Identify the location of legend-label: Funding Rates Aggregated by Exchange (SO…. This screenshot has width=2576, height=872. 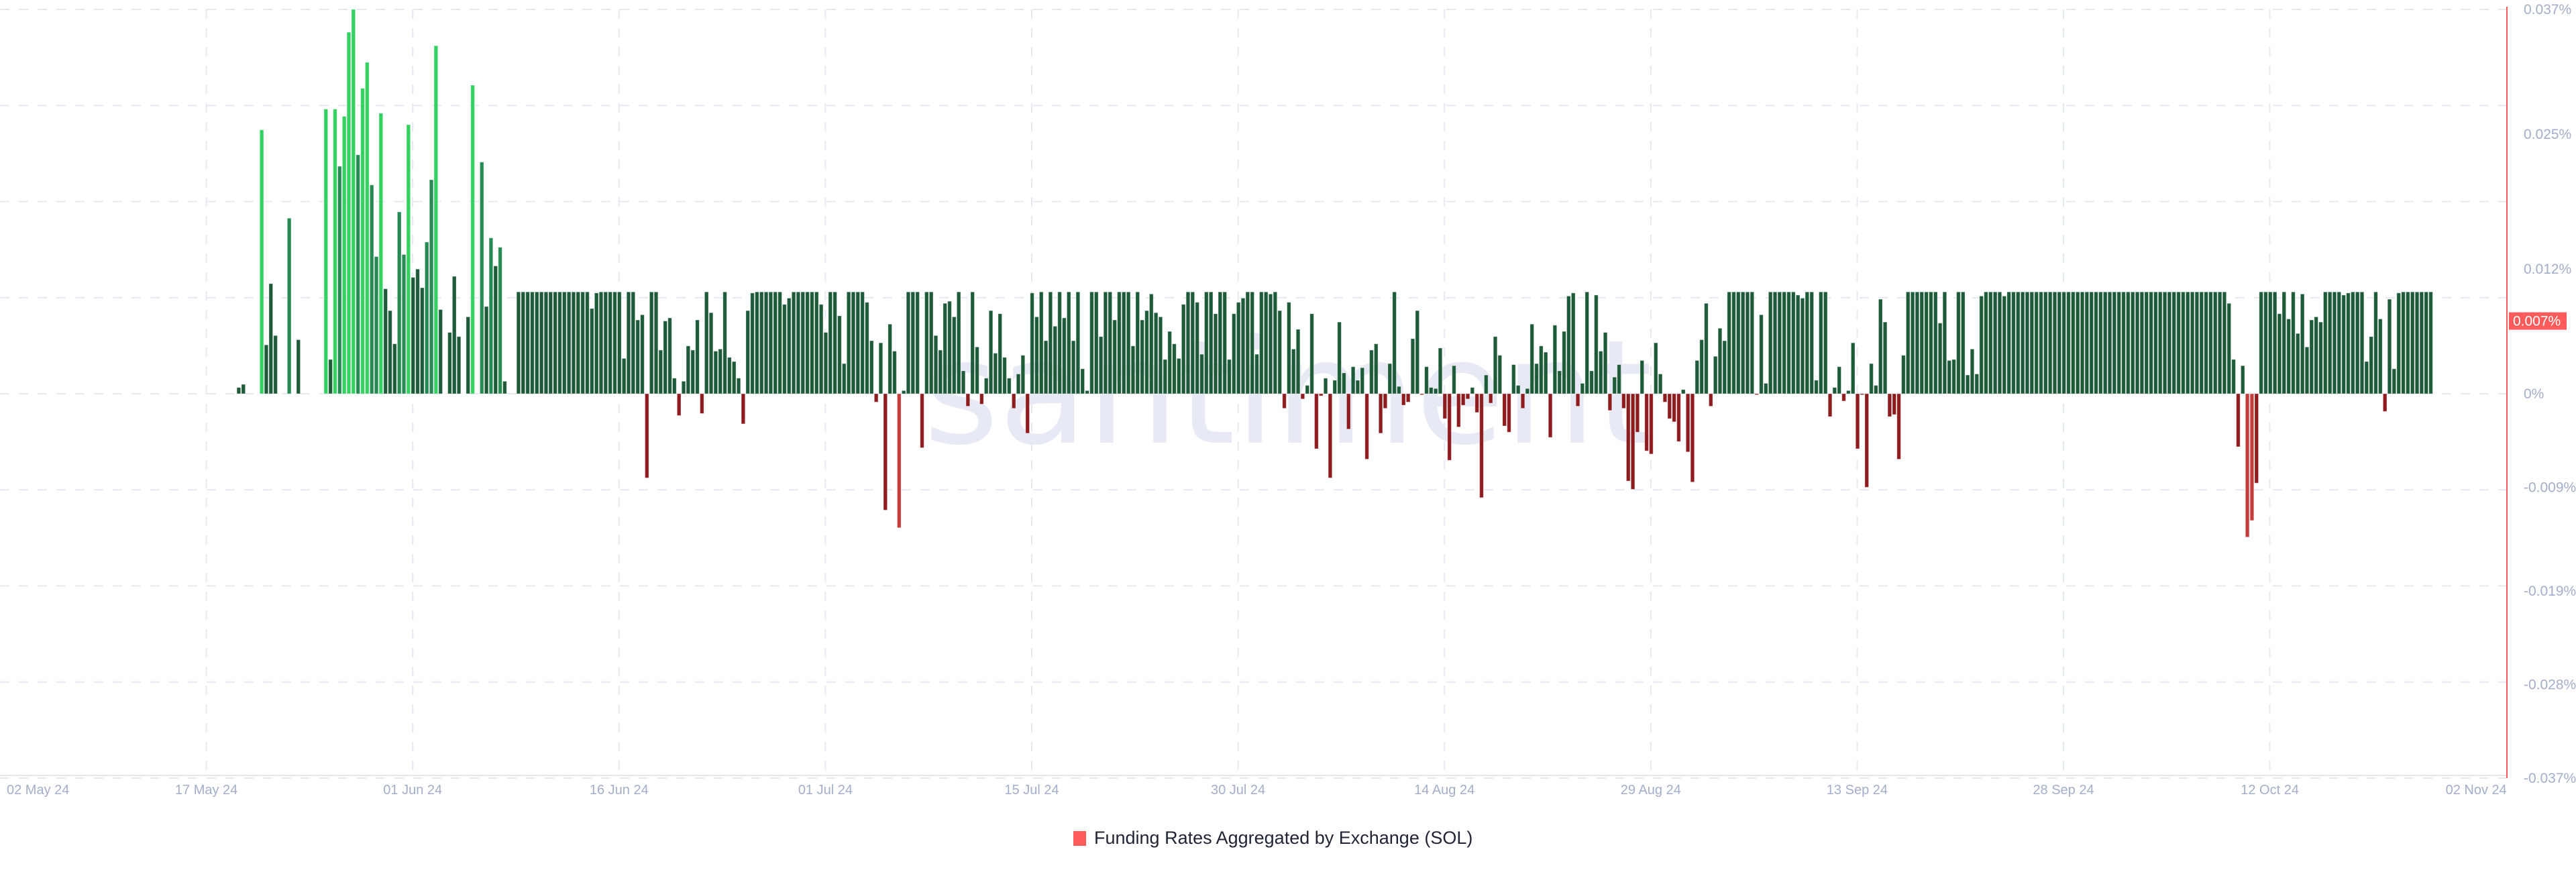
(1283, 838).